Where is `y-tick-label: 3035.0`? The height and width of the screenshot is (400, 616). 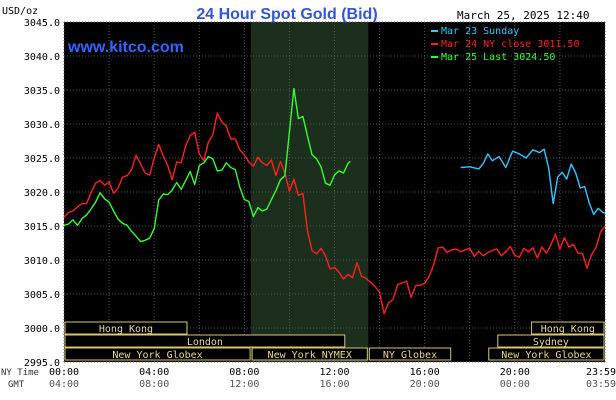 y-tick-label: 3035.0 is located at coordinates (42, 91).